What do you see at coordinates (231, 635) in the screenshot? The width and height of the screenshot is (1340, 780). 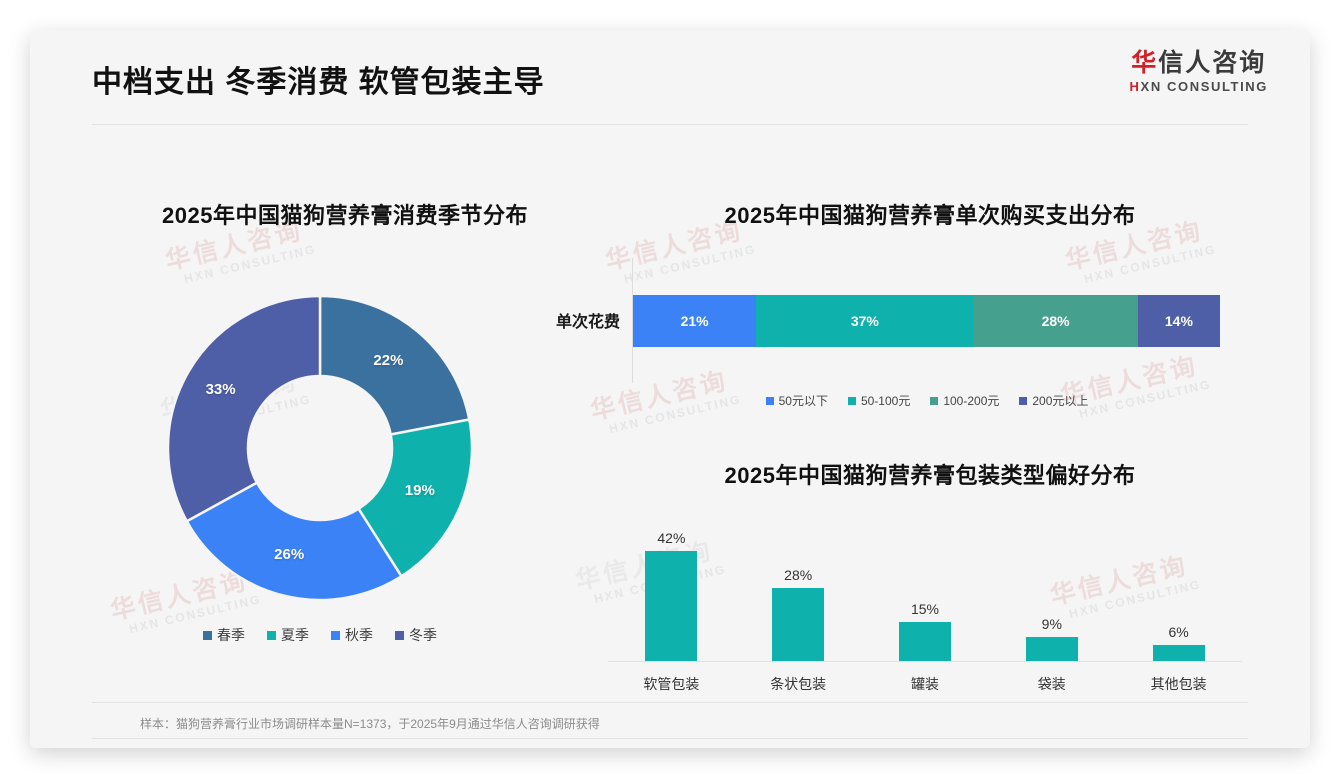 I see `donut-legend-label: 春季` at bounding box center [231, 635].